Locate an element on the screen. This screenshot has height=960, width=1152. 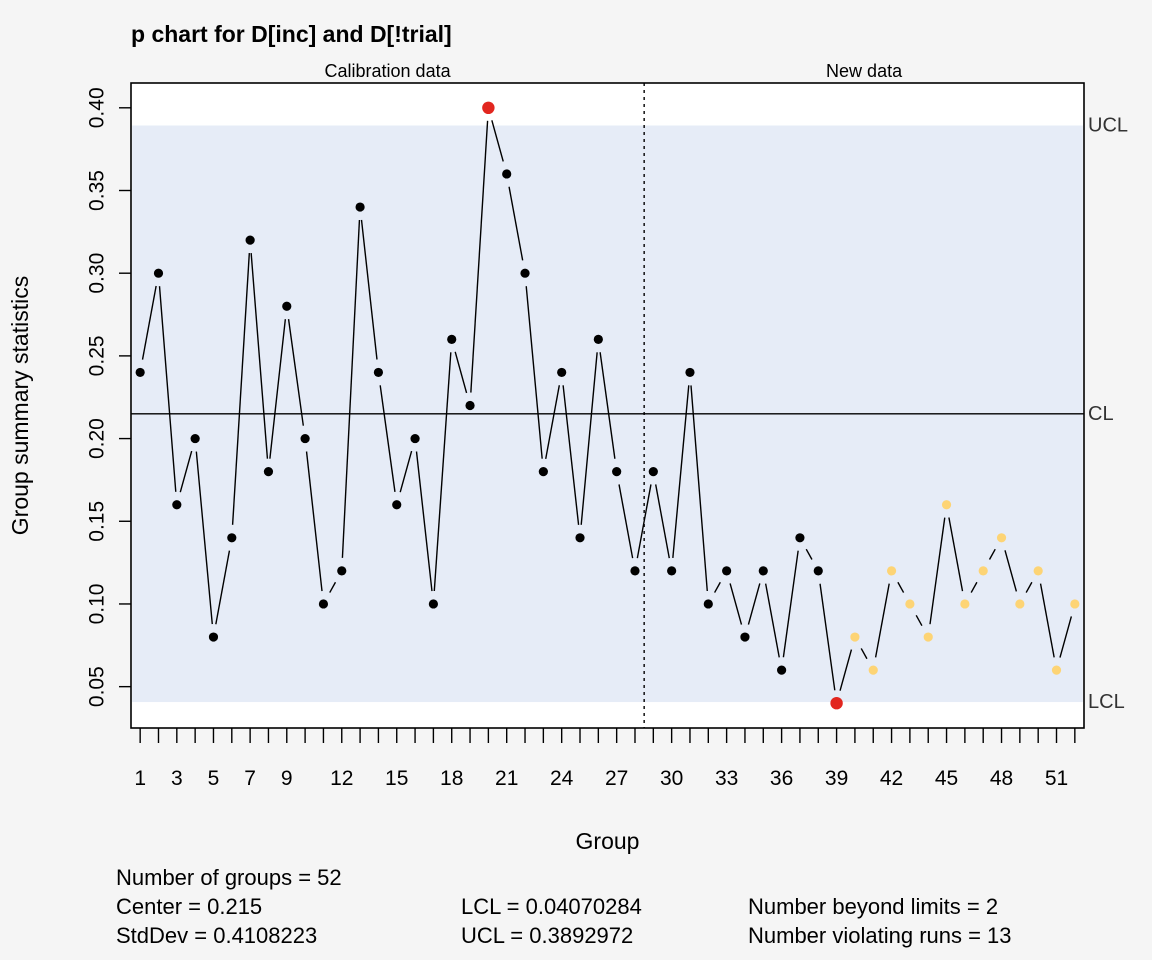
y-tick-label: 0.15 is located at coordinates (97, 521).